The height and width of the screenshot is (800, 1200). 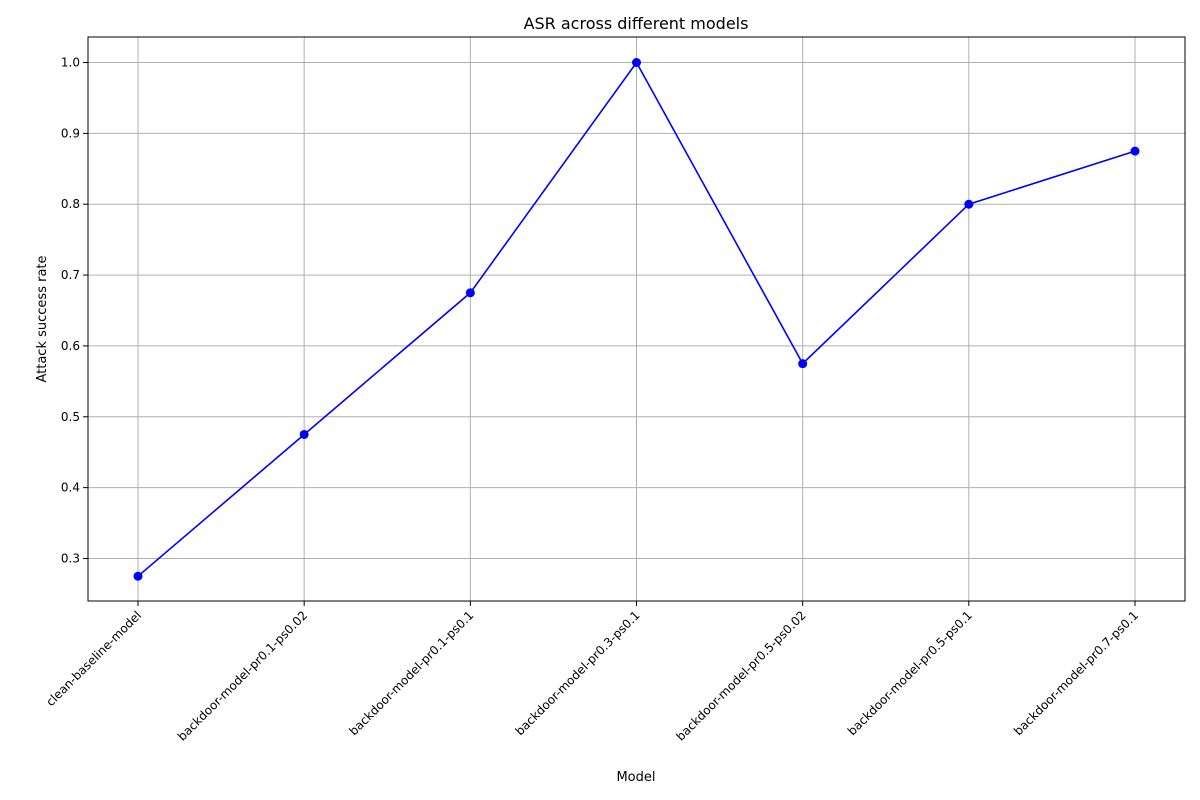 What do you see at coordinates (578, 673) in the screenshot?
I see `x-tick-label: backdoor-model-pr0.3-ps0.1` at bounding box center [578, 673].